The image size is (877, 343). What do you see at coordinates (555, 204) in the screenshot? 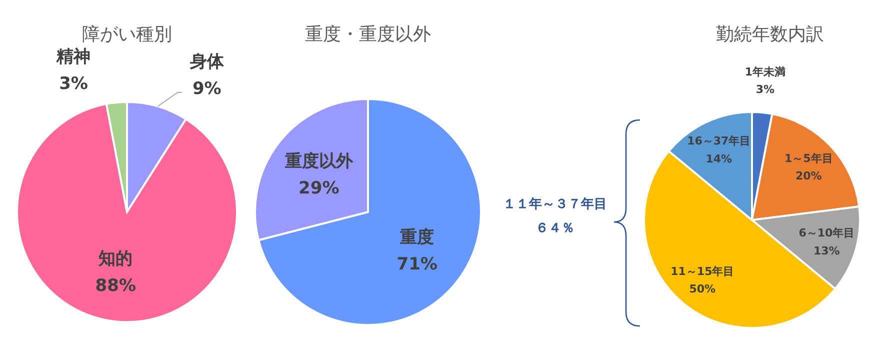
I see `text: １１年～３７年目` at bounding box center [555, 204].